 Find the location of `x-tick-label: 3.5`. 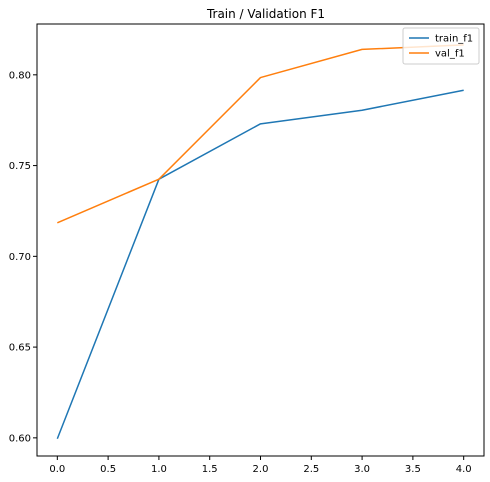

x-tick-label: 3.5 is located at coordinates (413, 469).